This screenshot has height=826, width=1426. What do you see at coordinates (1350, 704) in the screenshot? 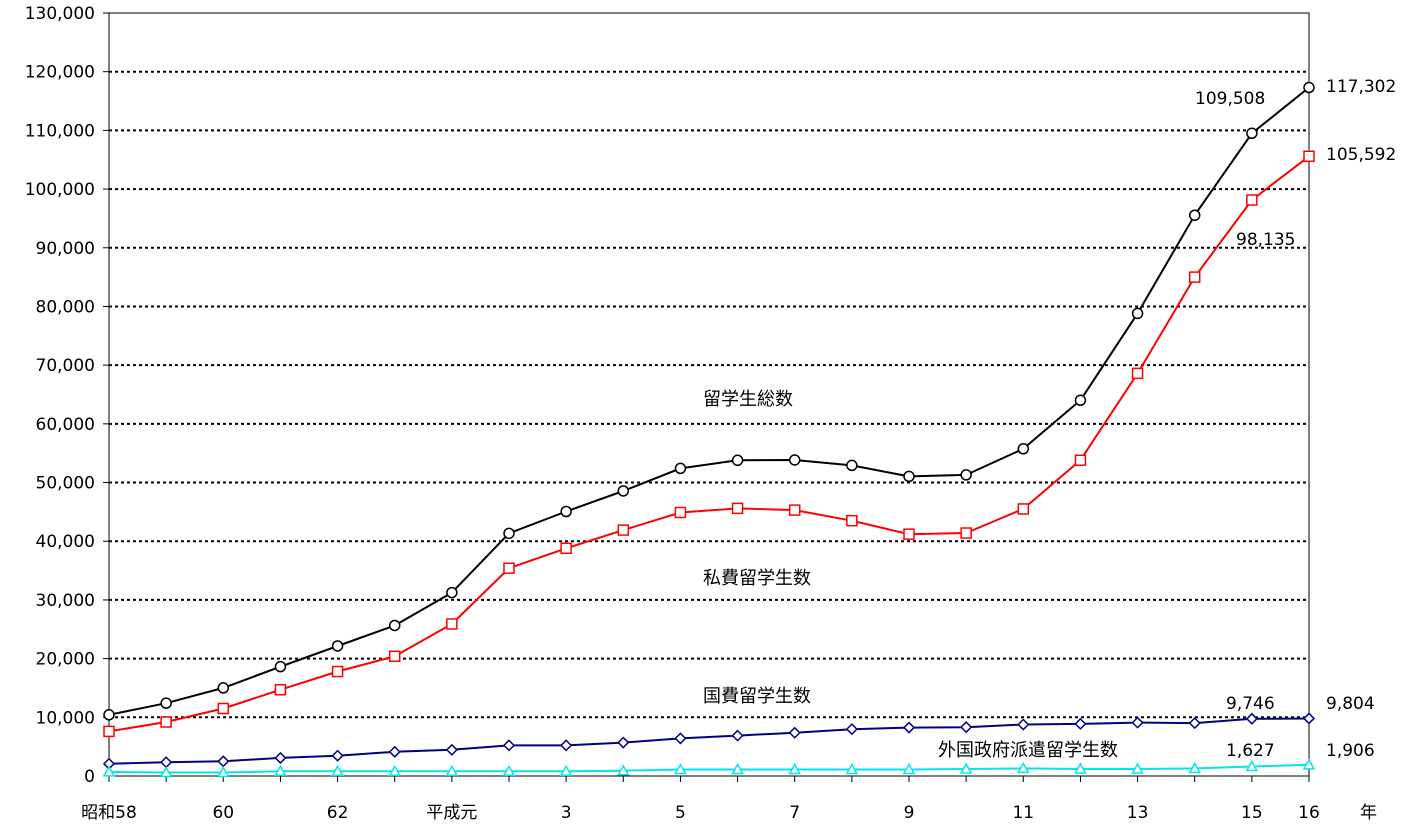
I see `data-label-gov-16: 9,804` at bounding box center [1350, 704].